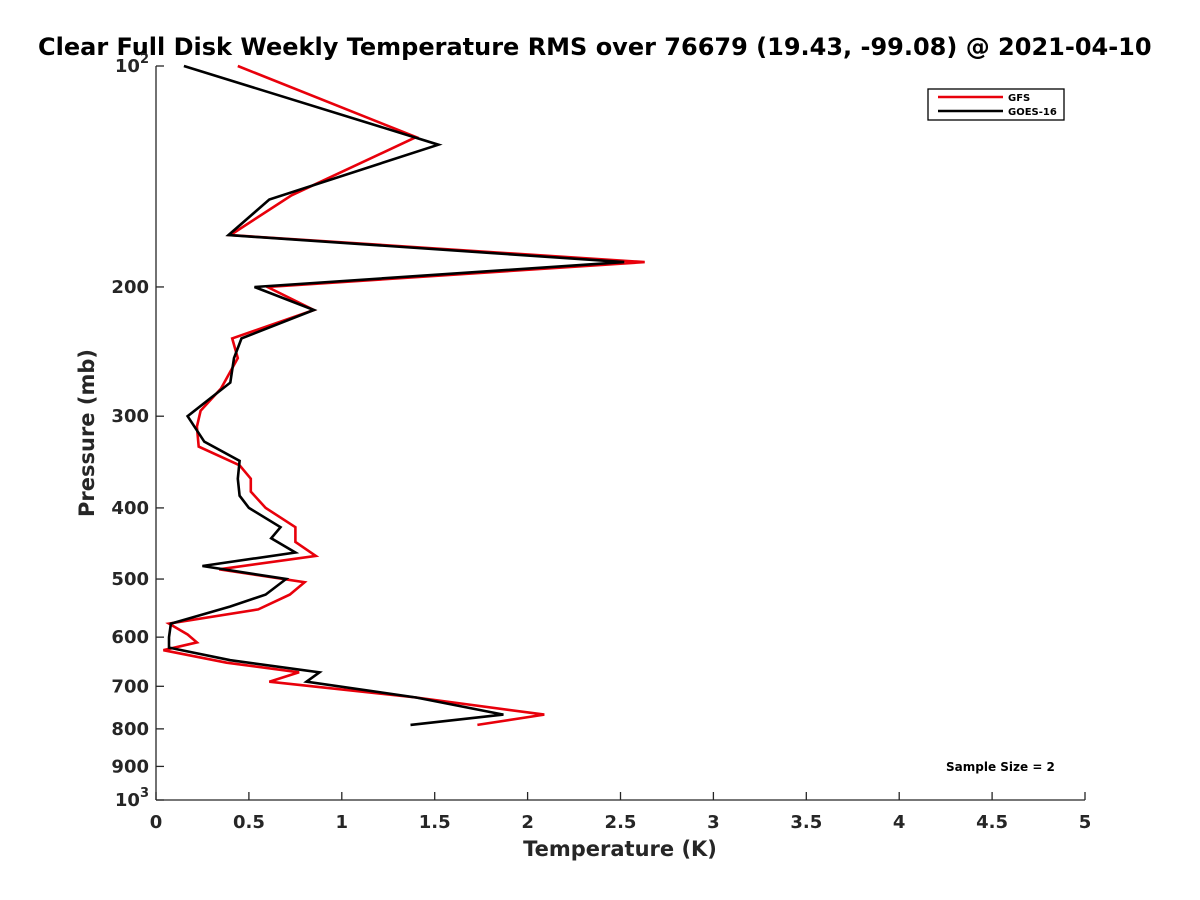 This screenshot has width=1200, height=900. Describe the element at coordinates (130, 766) in the screenshot. I see `y-tick-label: 900` at that location.